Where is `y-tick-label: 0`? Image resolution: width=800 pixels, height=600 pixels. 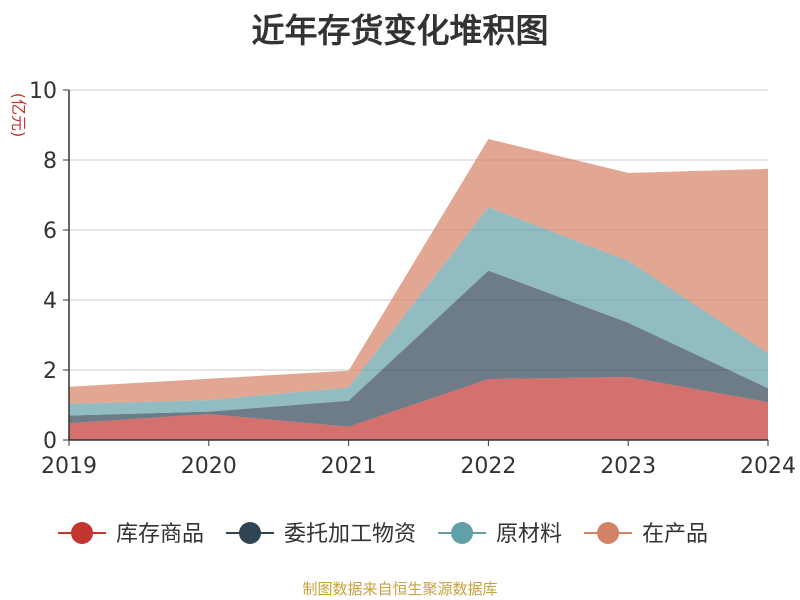
y-tick-label: 0 is located at coordinates (50, 441).